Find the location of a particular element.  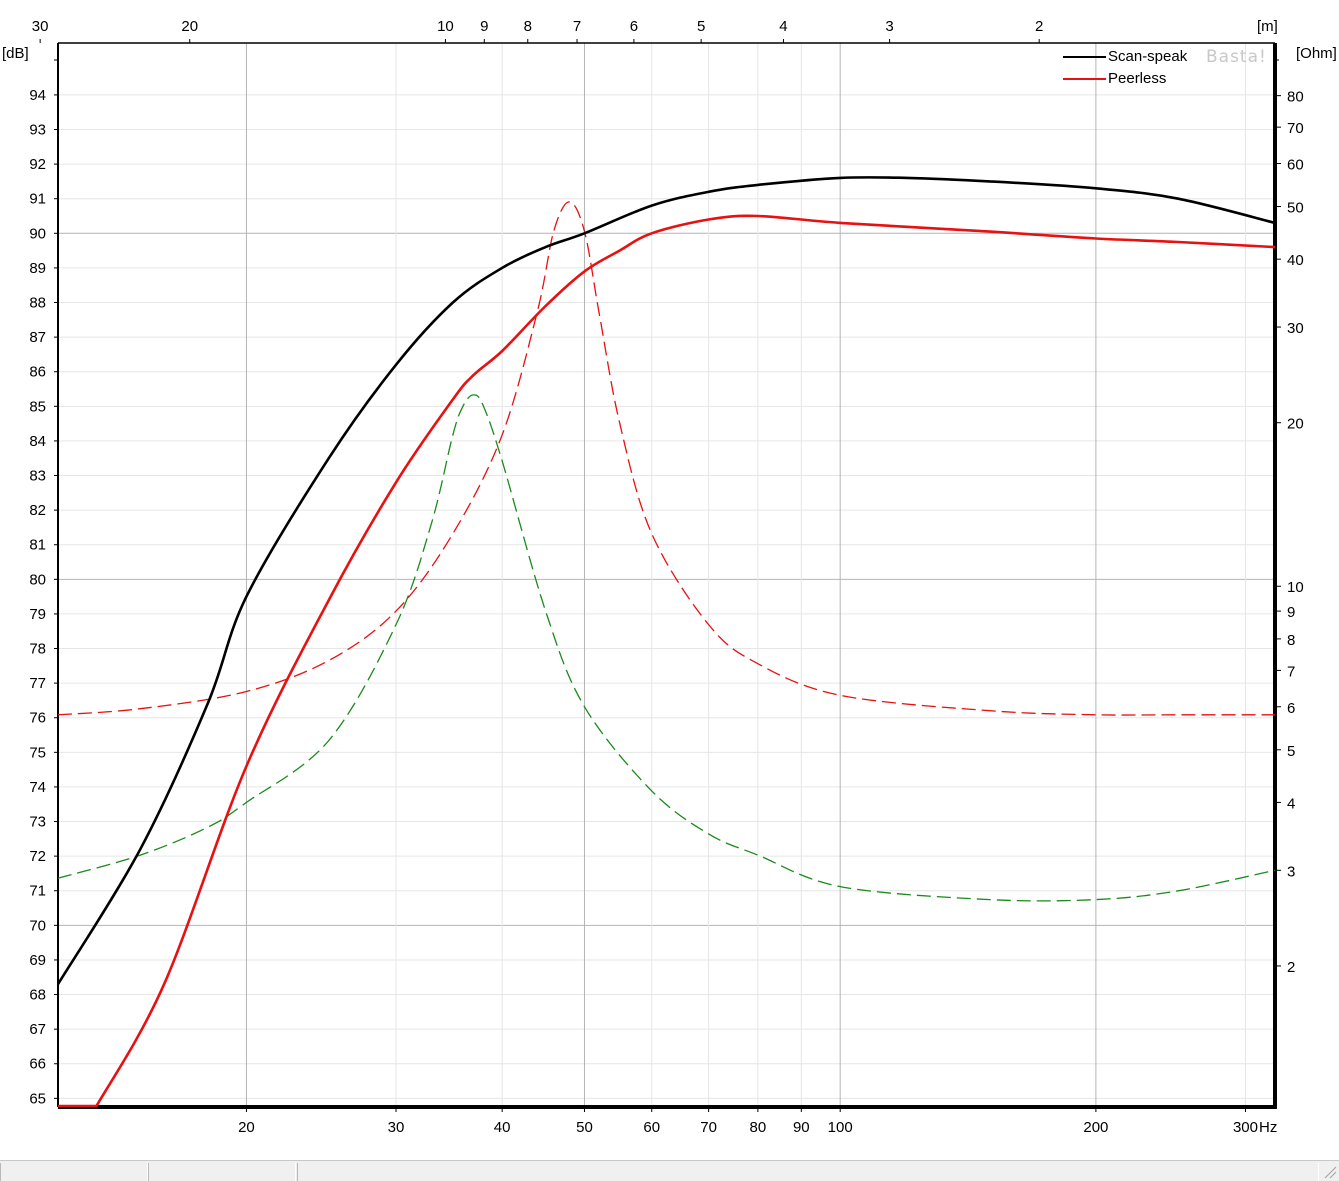

ohm-tick-label: 3 is located at coordinates (1291, 871).